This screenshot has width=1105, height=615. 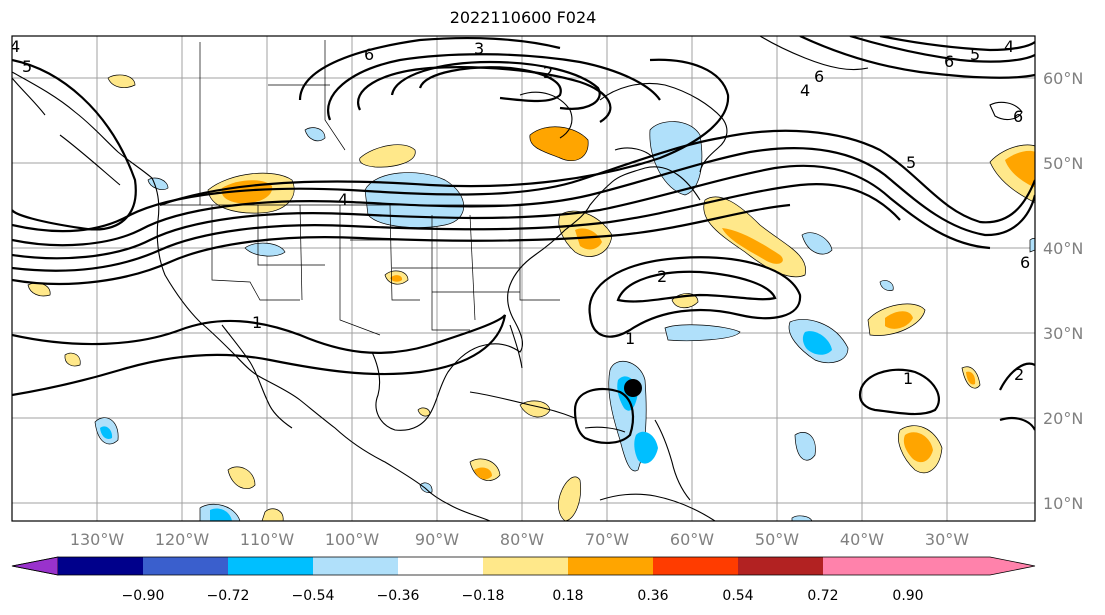 I want to click on lat-label: 30°N, so click(x=1063, y=333).